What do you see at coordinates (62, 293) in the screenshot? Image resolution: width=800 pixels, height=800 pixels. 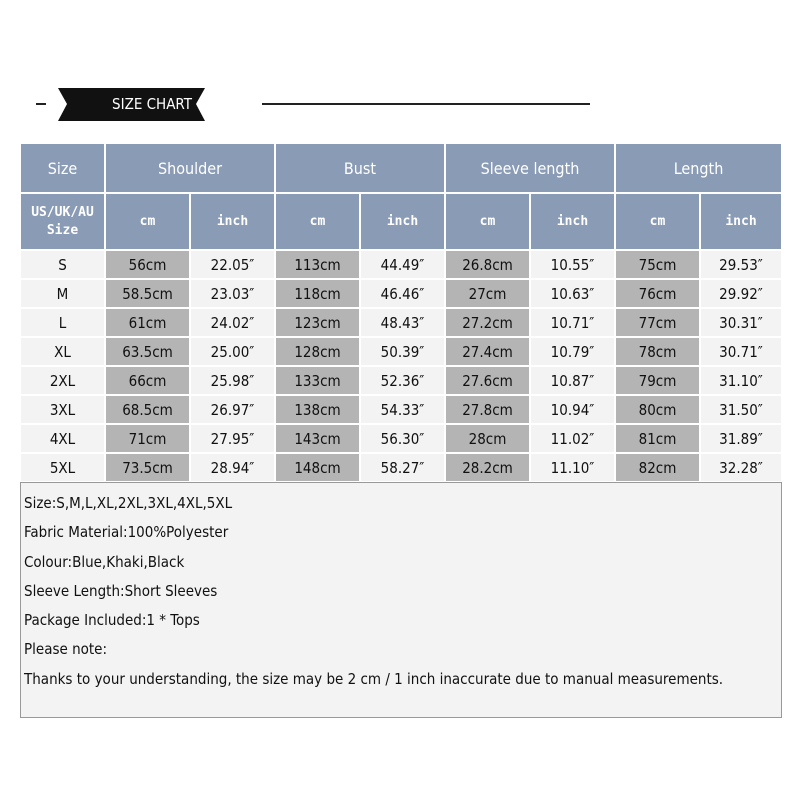 I see `data-cell: M` at bounding box center [62, 293].